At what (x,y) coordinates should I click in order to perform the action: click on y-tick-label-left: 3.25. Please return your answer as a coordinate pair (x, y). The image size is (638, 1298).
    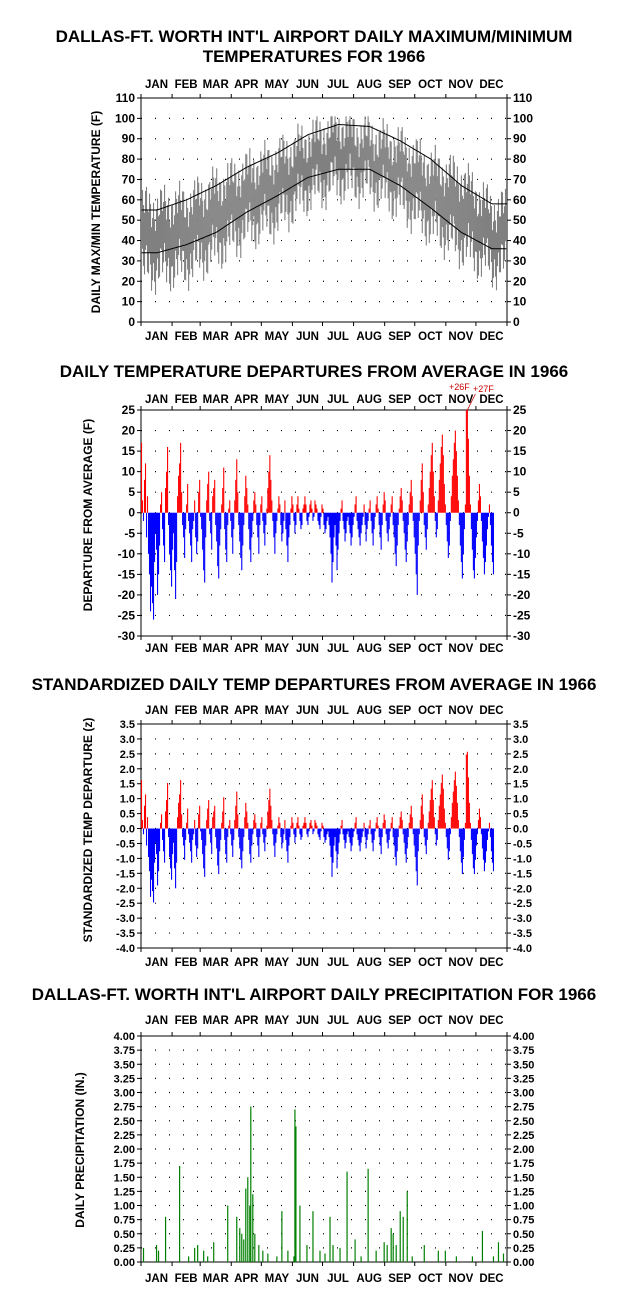
    Looking at the image, I should click on (124, 1079).